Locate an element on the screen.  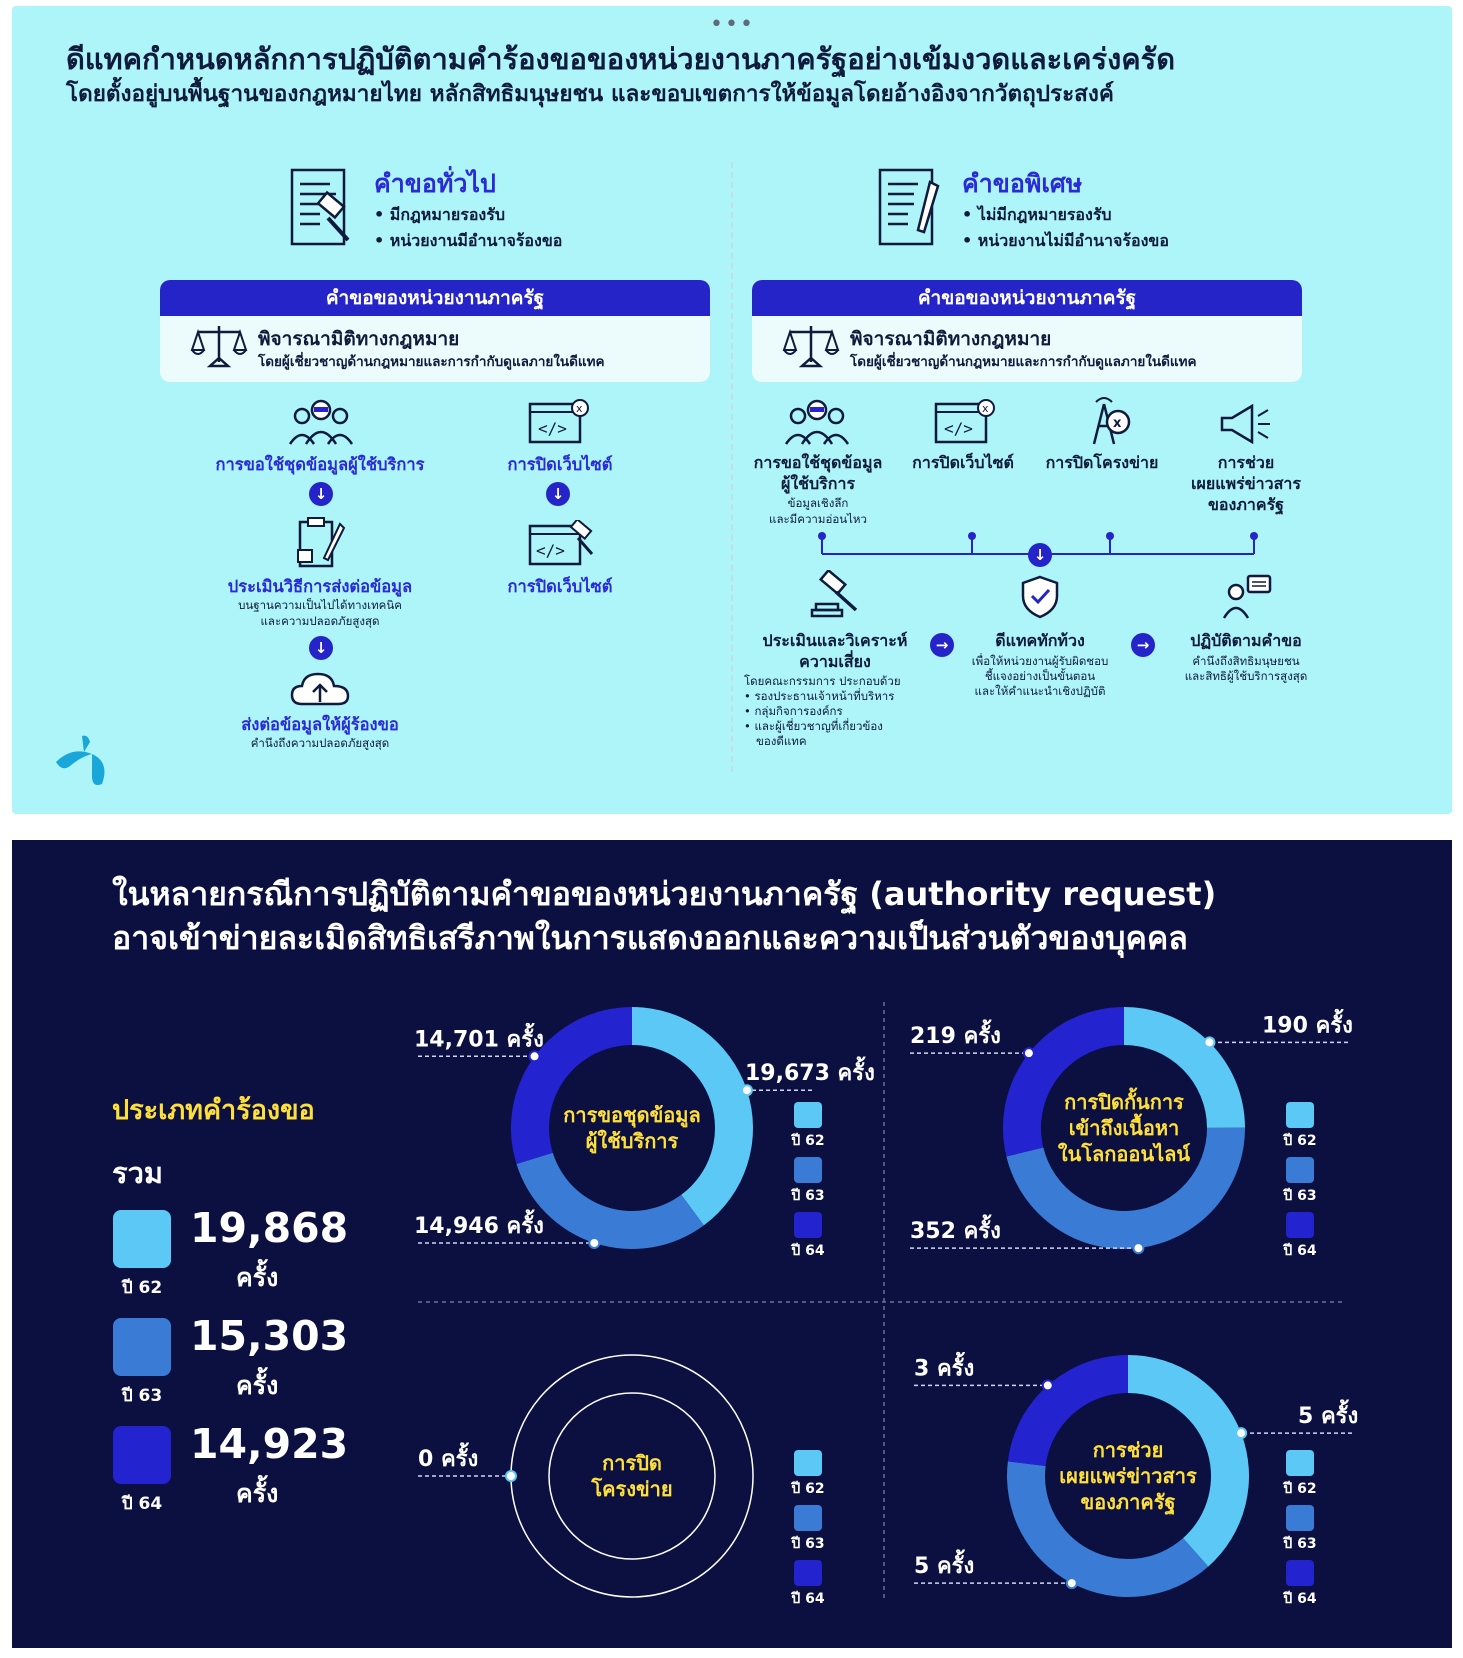
cloud-upload-icon is located at coordinates (320, 689).